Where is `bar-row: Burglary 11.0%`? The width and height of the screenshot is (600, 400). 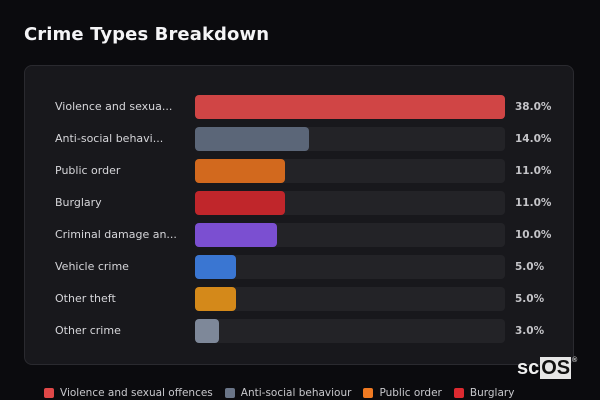 bar-row: Burglary 11.0% is located at coordinates (299, 203).